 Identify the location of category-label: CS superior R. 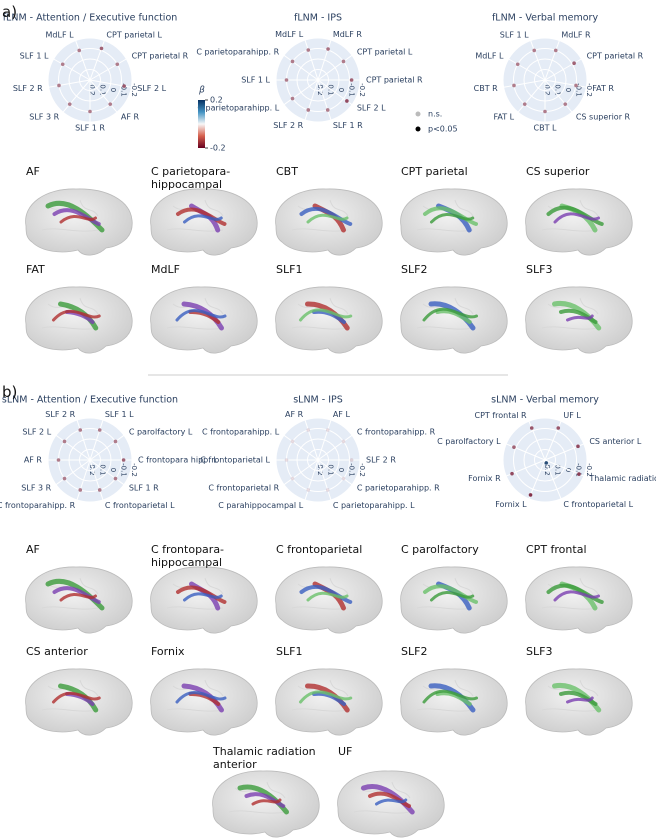
(603, 116).